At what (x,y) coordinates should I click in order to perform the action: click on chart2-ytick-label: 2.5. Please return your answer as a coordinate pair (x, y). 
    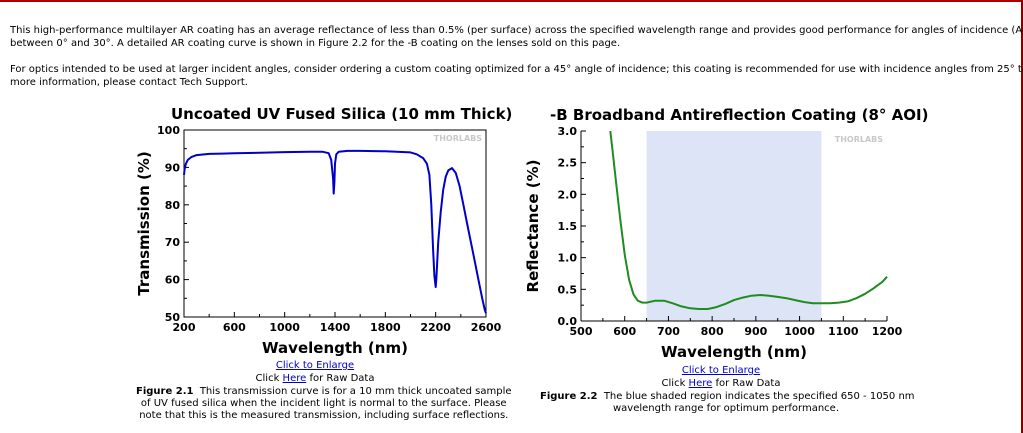
    Looking at the image, I should click on (568, 163).